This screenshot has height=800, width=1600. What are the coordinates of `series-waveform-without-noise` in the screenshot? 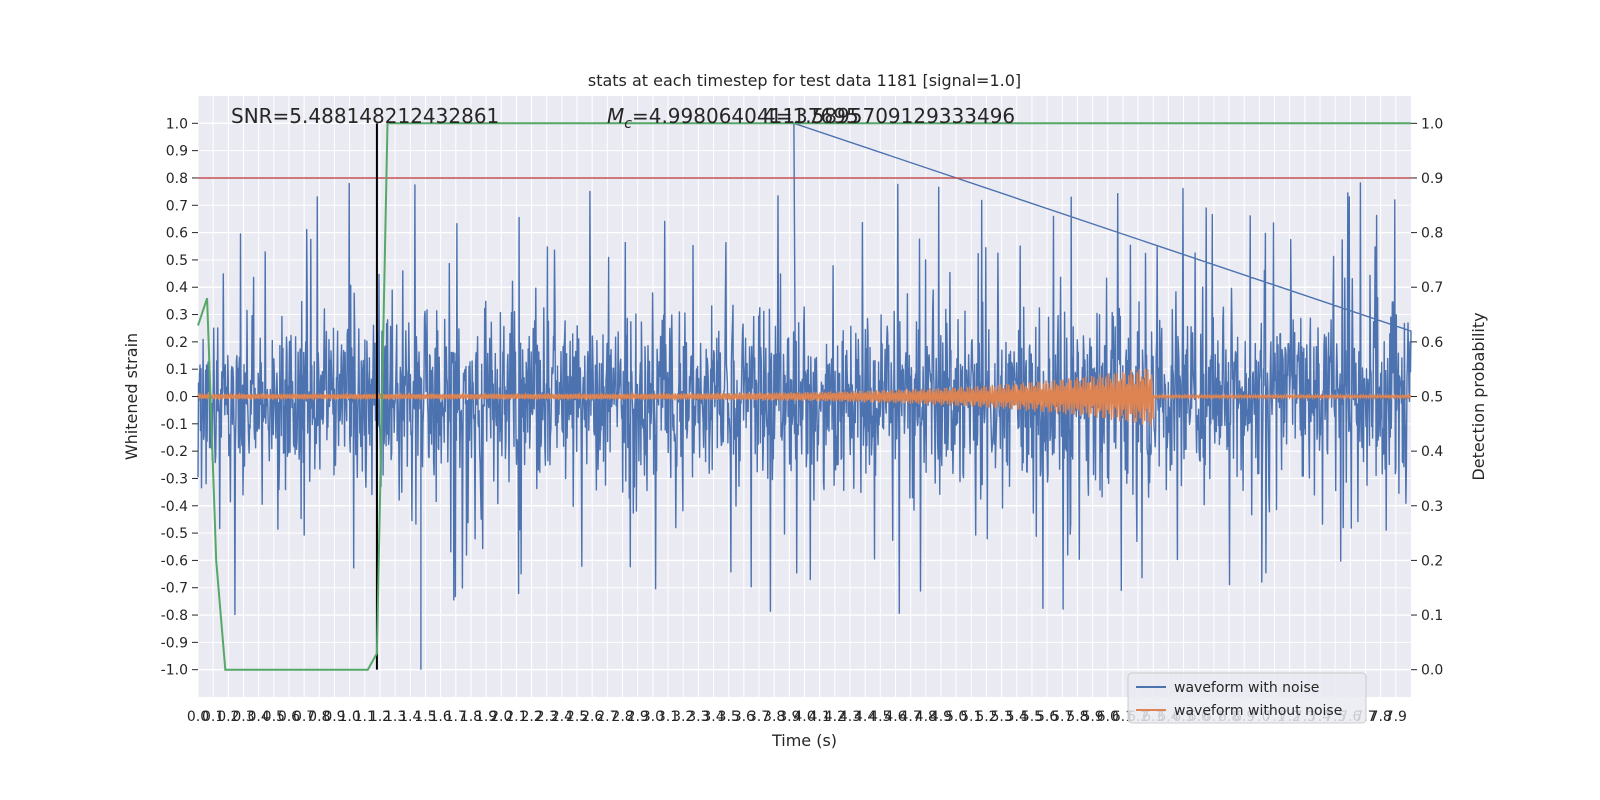 It's located at (804, 397).